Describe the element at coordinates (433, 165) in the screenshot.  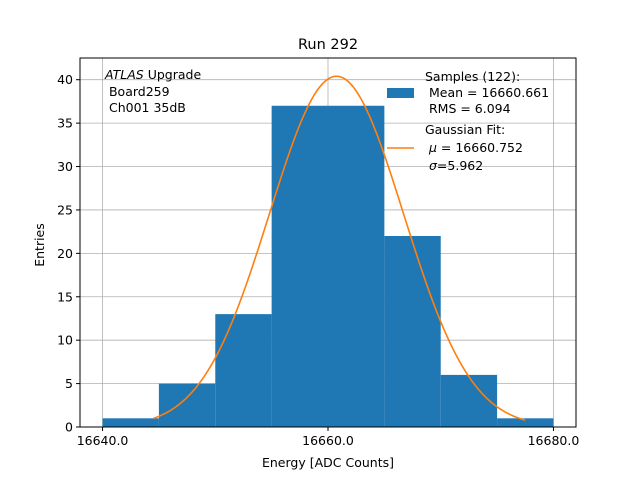
I see `legend-fit-sigma-symbol: σ` at that location.